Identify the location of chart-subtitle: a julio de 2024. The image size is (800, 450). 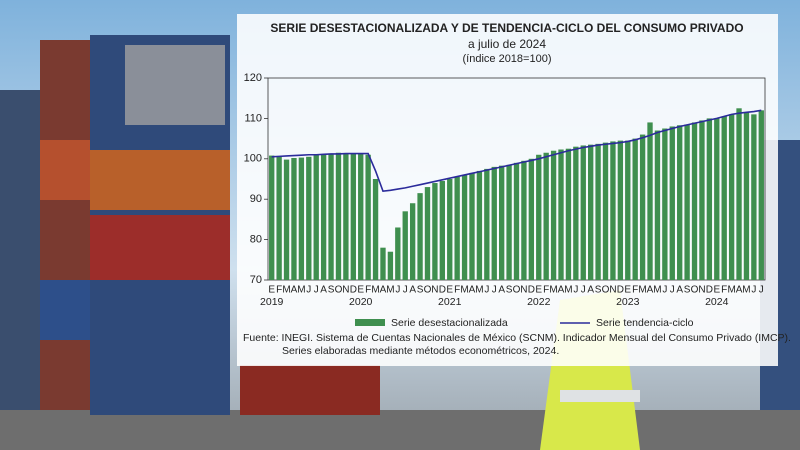
(507, 44).